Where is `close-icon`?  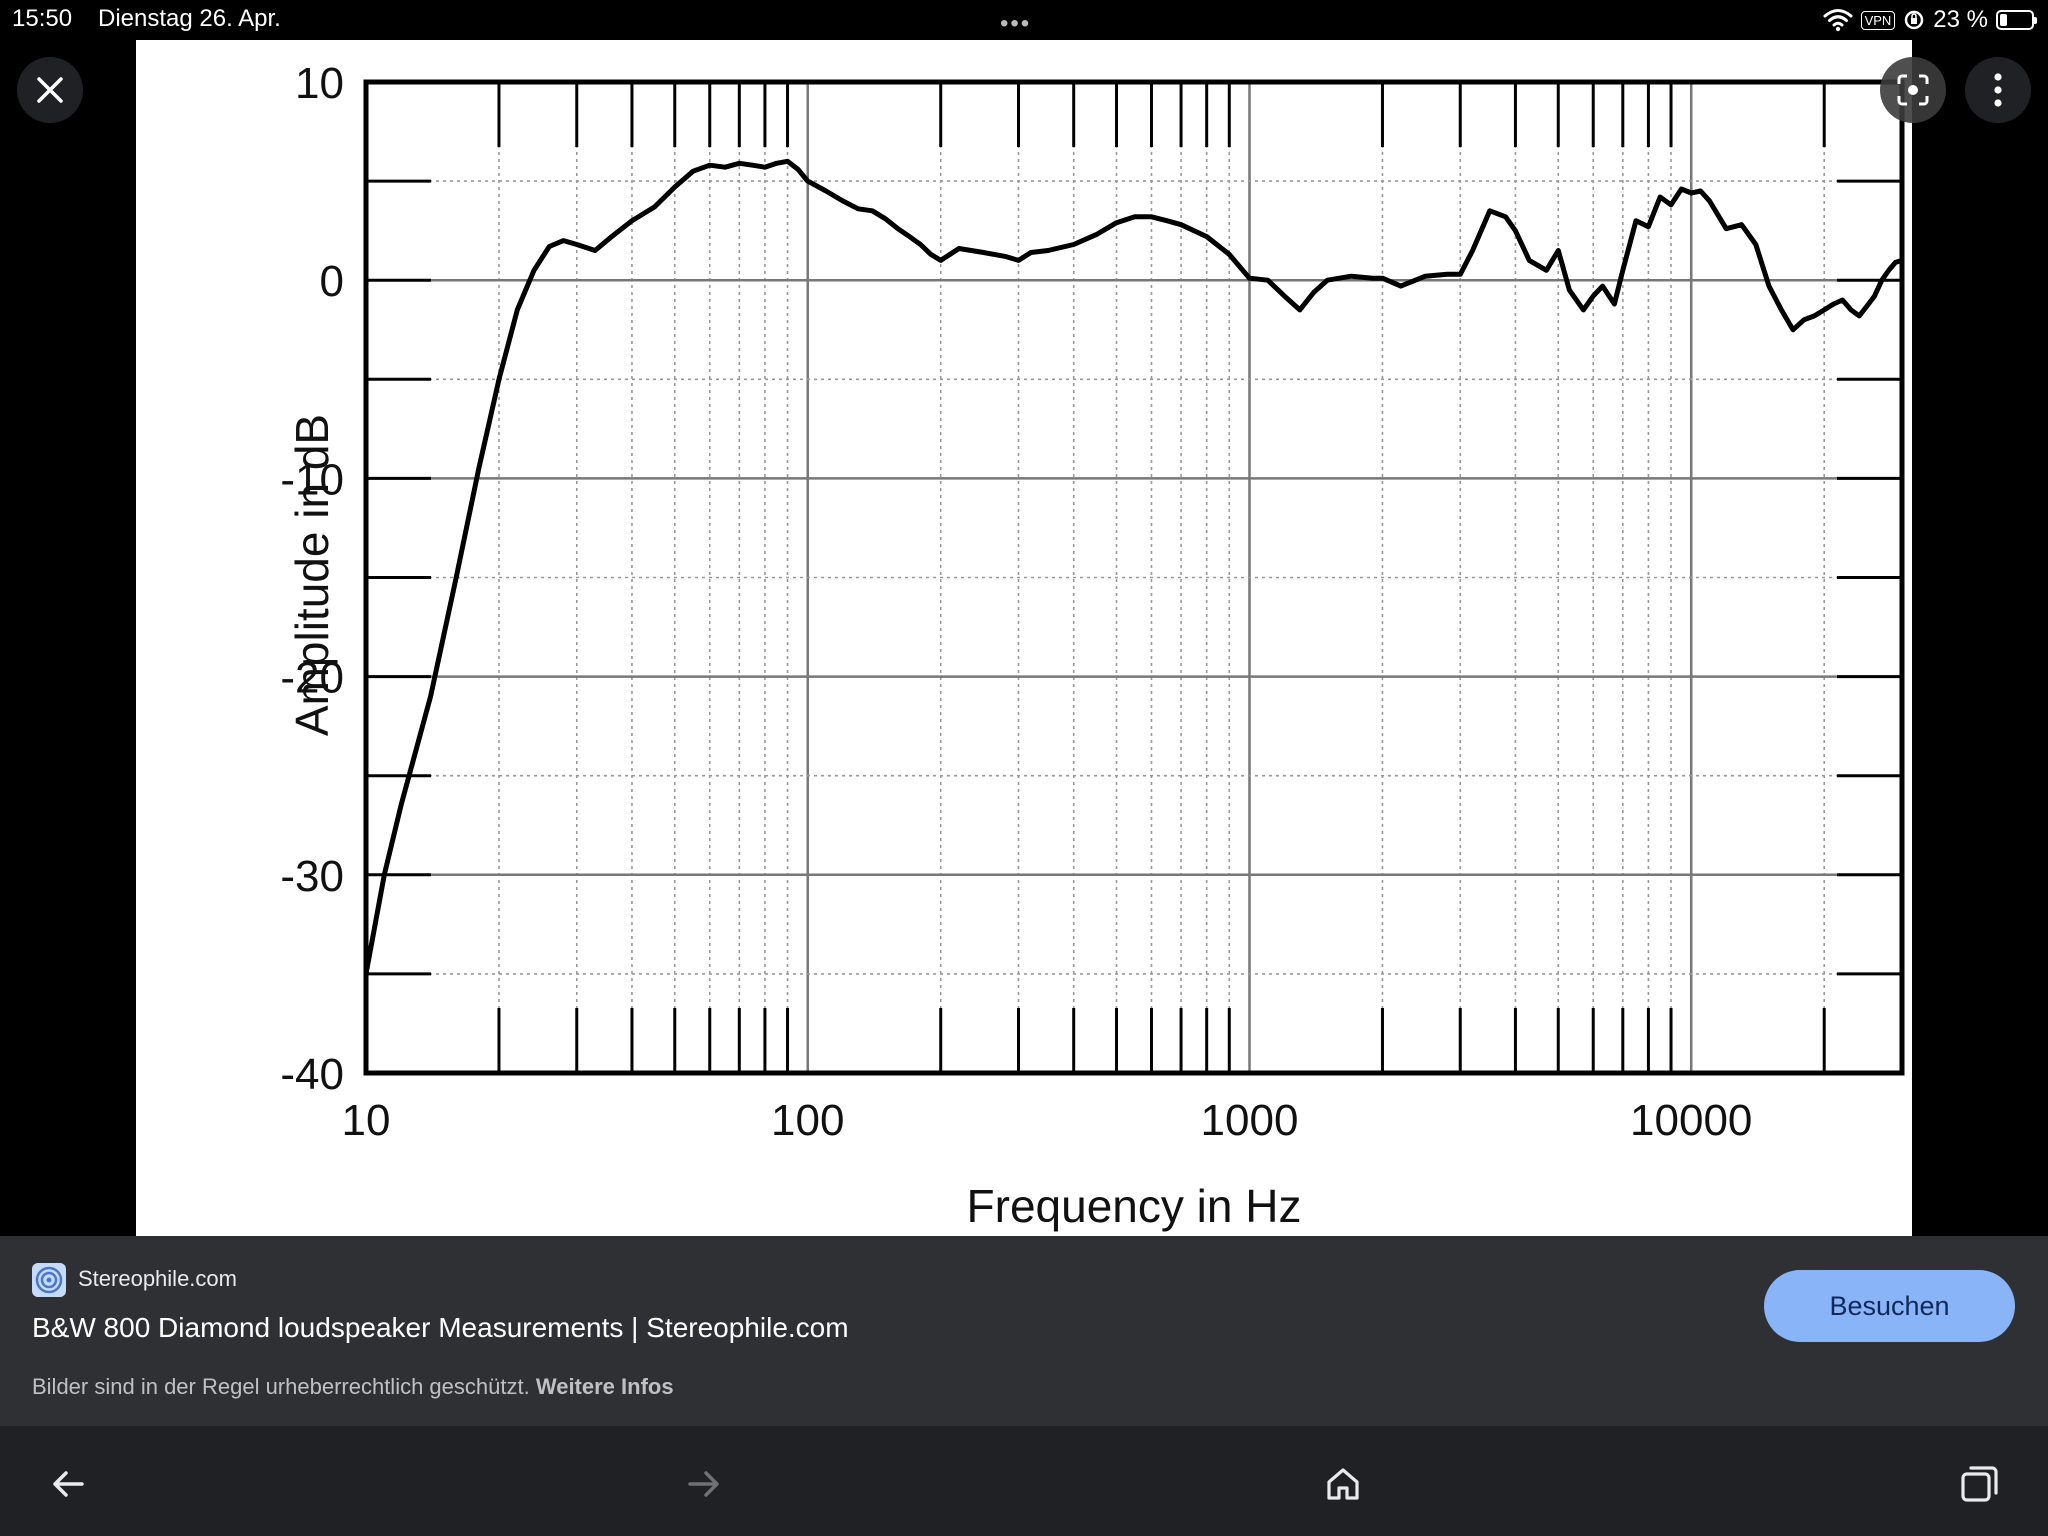
close-icon is located at coordinates (50, 90).